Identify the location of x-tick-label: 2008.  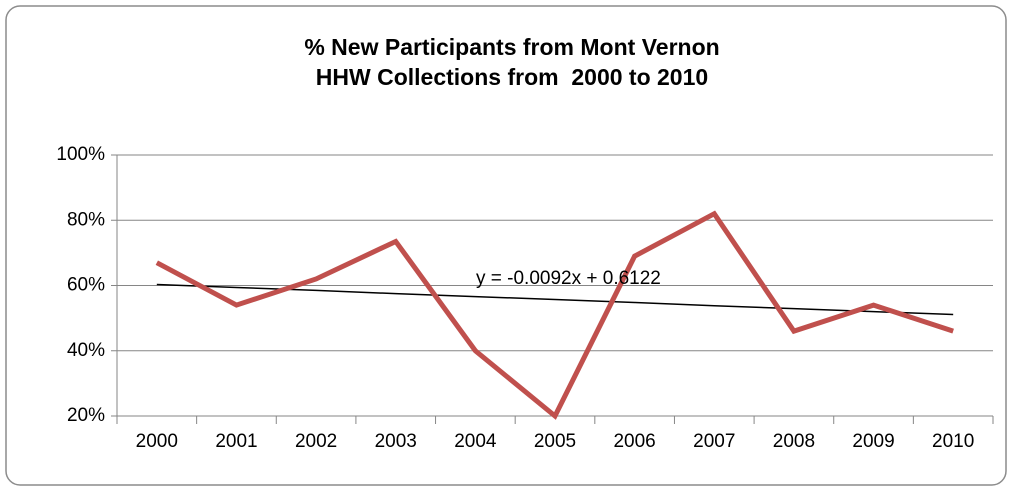
(794, 441).